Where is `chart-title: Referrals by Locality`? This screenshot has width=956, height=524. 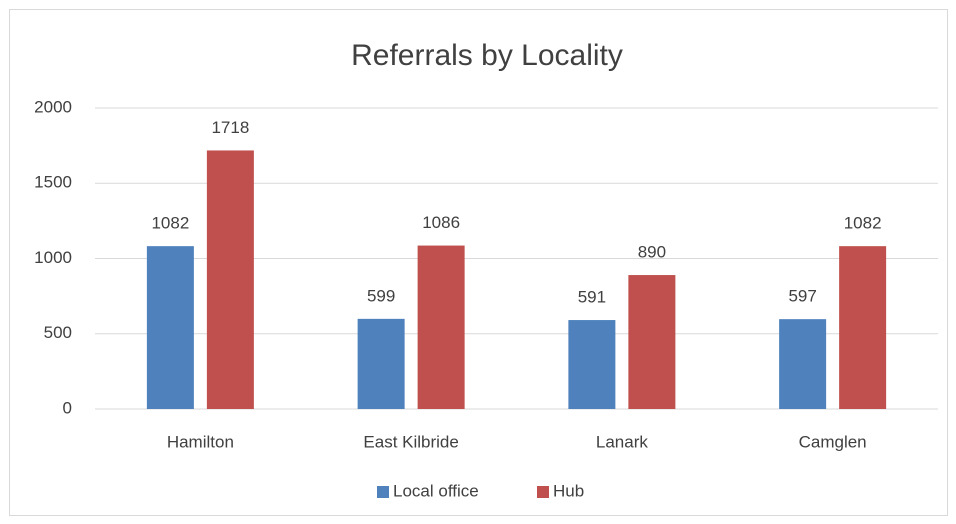
chart-title: Referrals by Locality is located at coordinates (487, 55).